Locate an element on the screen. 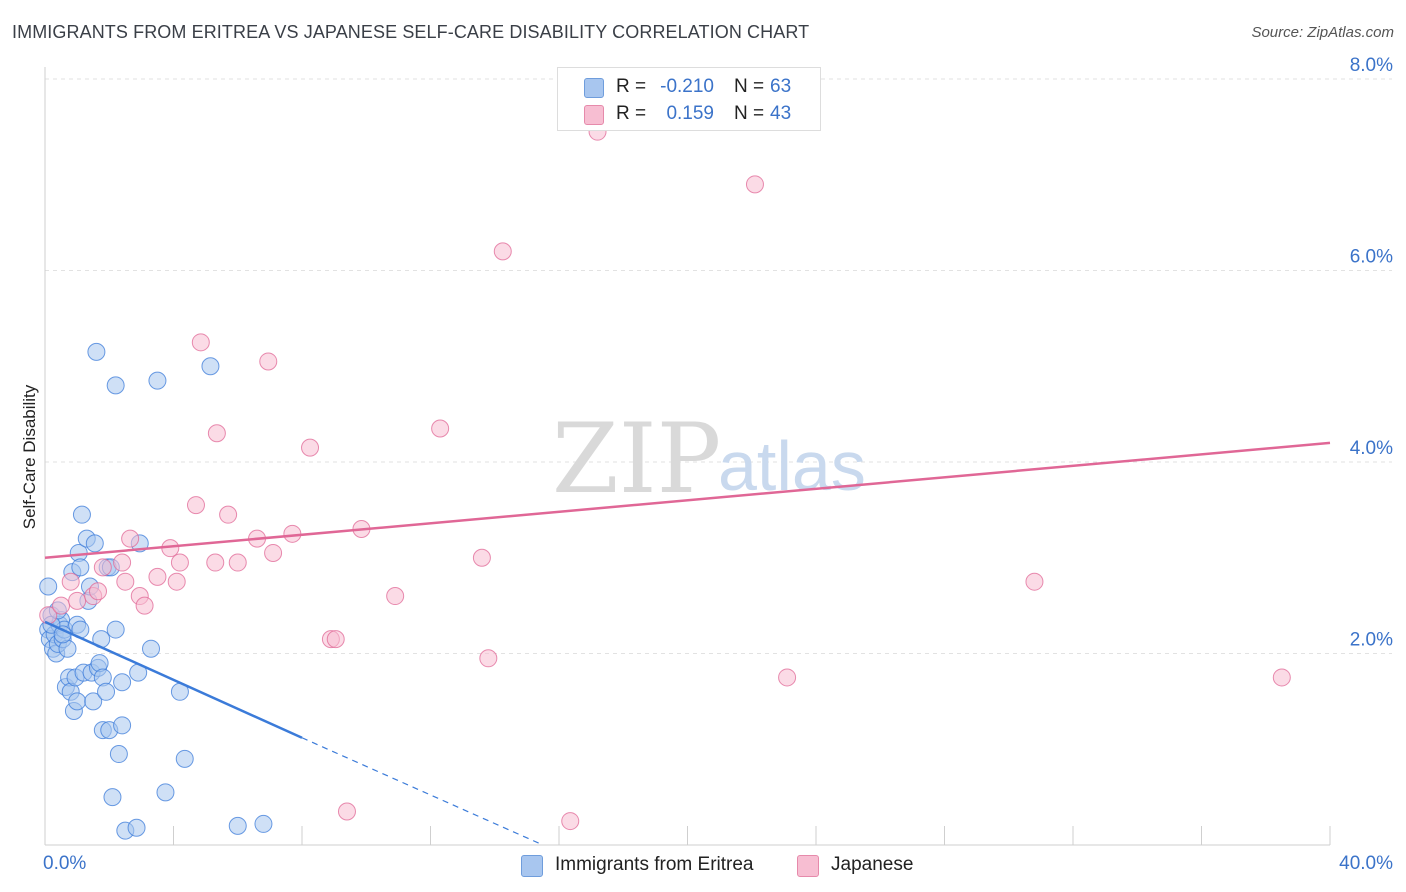  watermark-atlas: atlas is located at coordinates (792, 466).